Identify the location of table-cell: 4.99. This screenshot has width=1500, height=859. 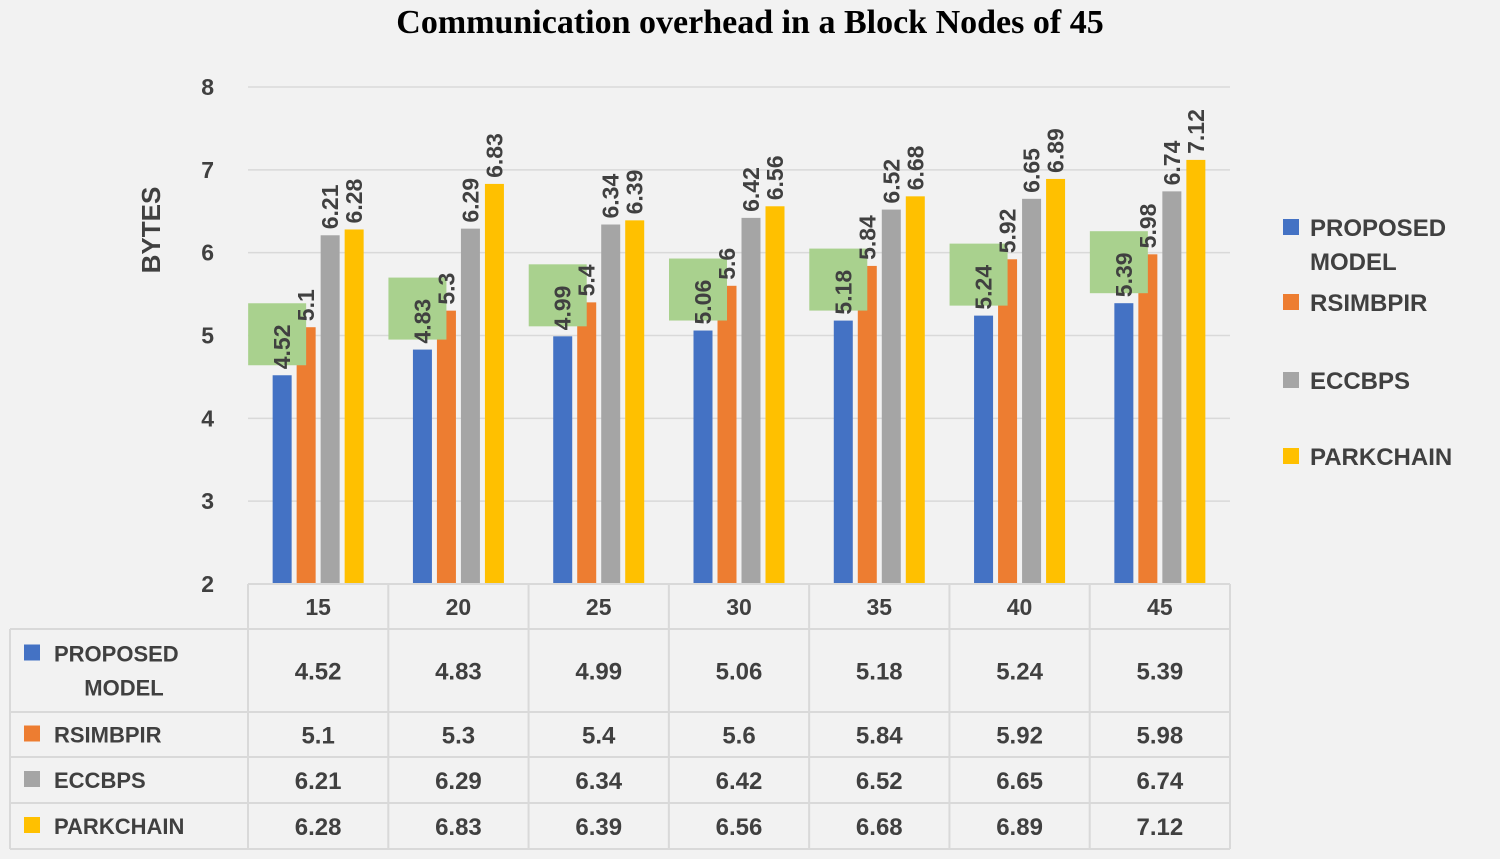
(598, 672).